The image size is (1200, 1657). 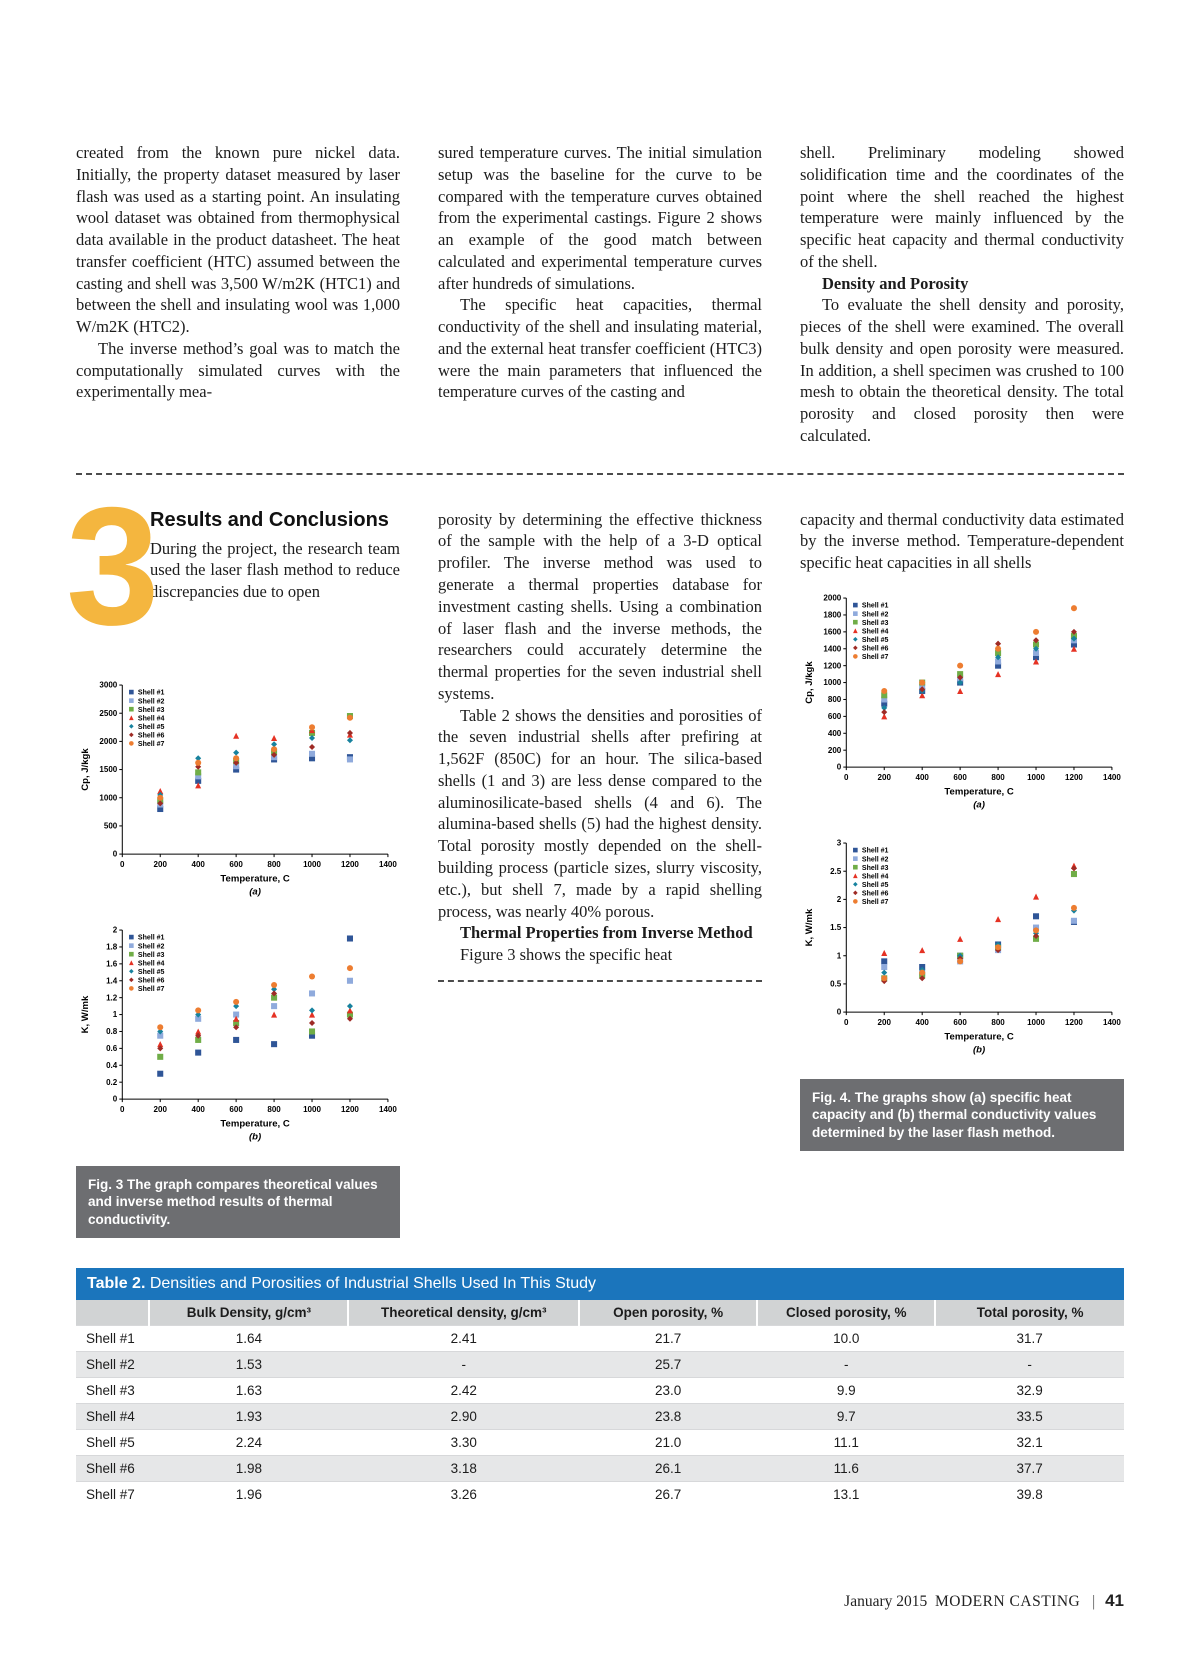 I want to click on svg-text: 2, so click(x=115, y=930).